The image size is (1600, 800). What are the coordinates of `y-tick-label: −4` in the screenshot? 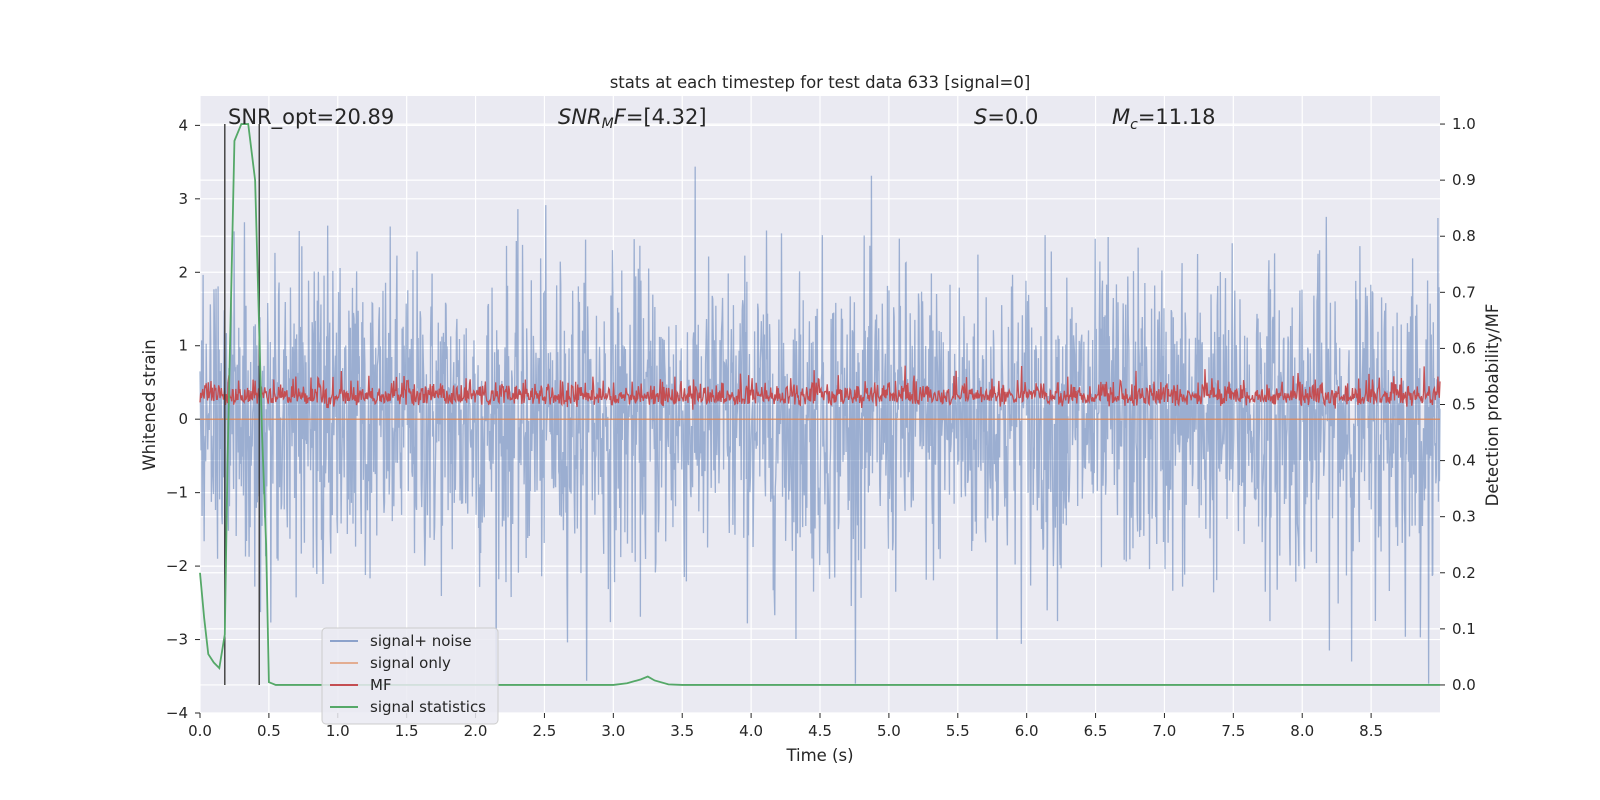 It's located at (177, 713).